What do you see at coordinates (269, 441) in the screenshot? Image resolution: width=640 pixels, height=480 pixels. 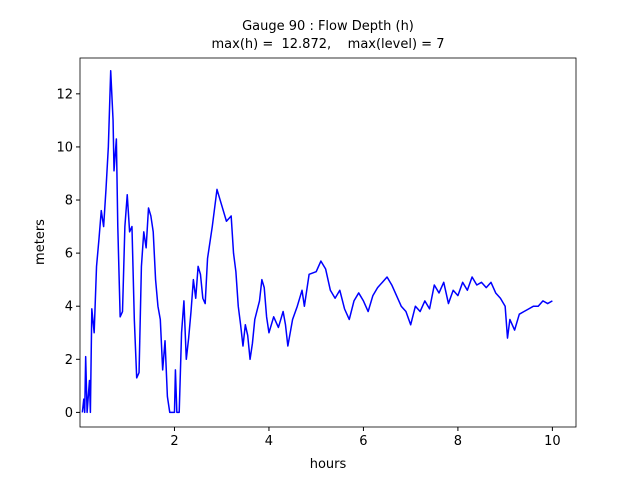 I see `x-tick-label: 4` at bounding box center [269, 441].